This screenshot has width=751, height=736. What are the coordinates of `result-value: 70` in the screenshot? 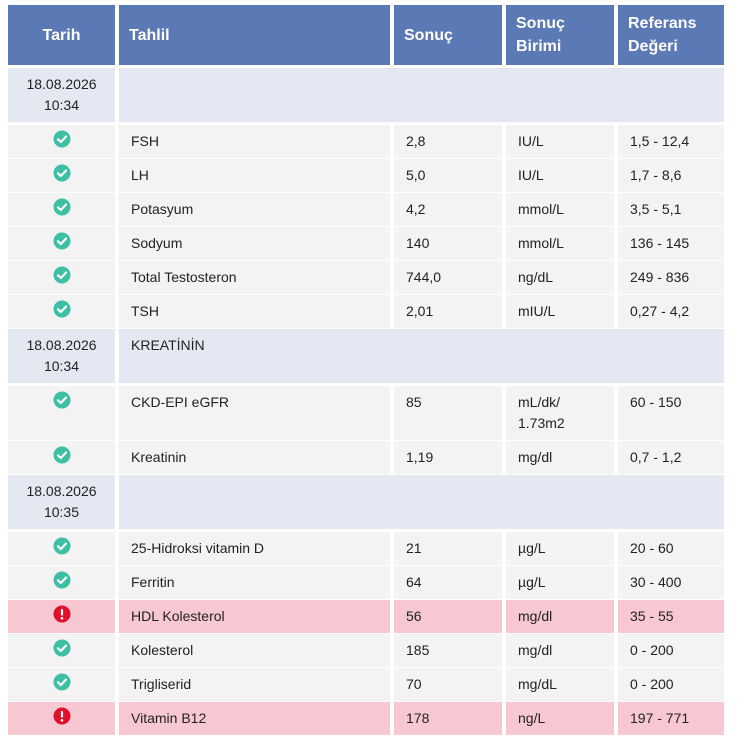 It's located at (414, 684).